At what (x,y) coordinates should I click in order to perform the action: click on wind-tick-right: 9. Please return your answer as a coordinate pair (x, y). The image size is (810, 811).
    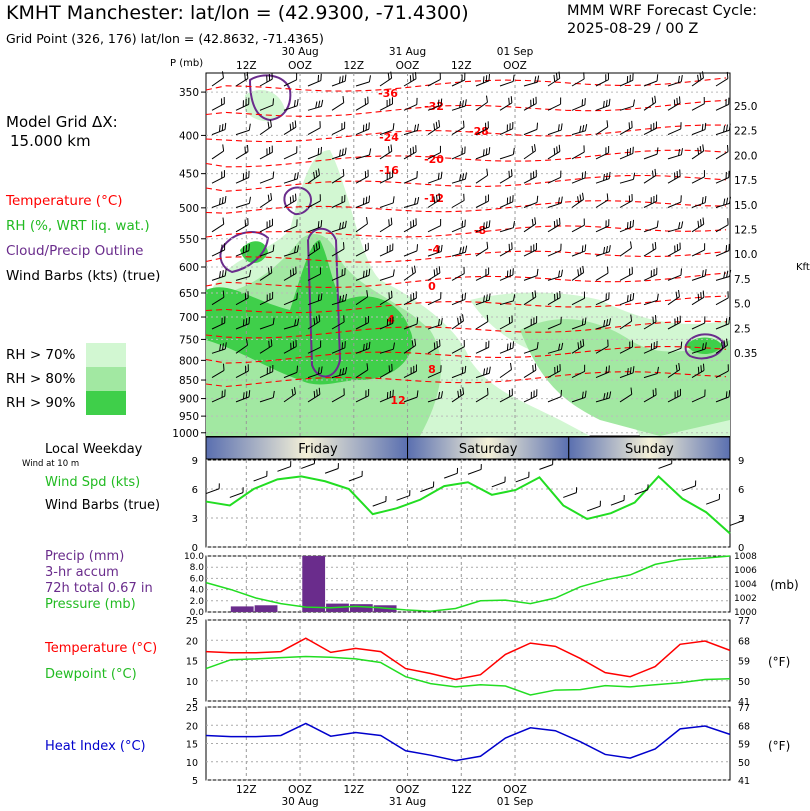
    Looking at the image, I should click on (741, 461).